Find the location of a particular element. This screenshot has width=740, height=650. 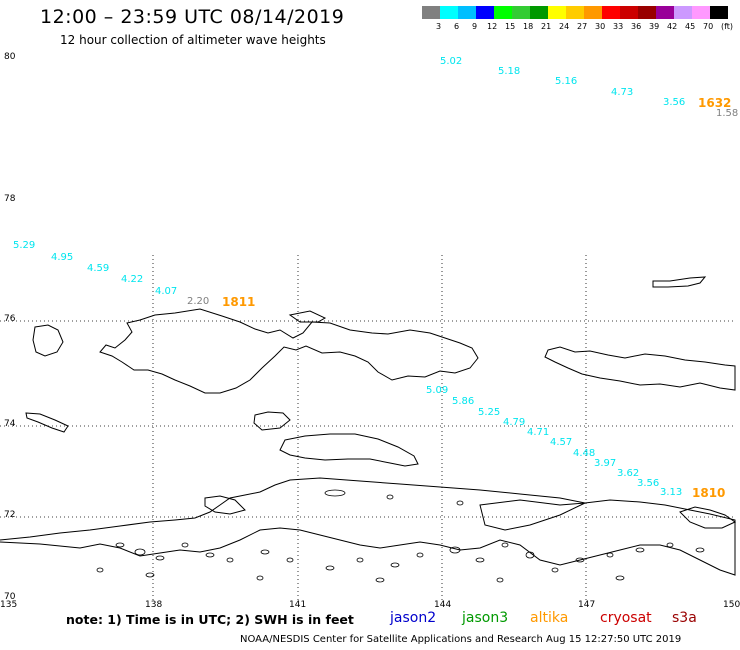

wave-height-value: 4.73 is located at coordinates (622, 92).